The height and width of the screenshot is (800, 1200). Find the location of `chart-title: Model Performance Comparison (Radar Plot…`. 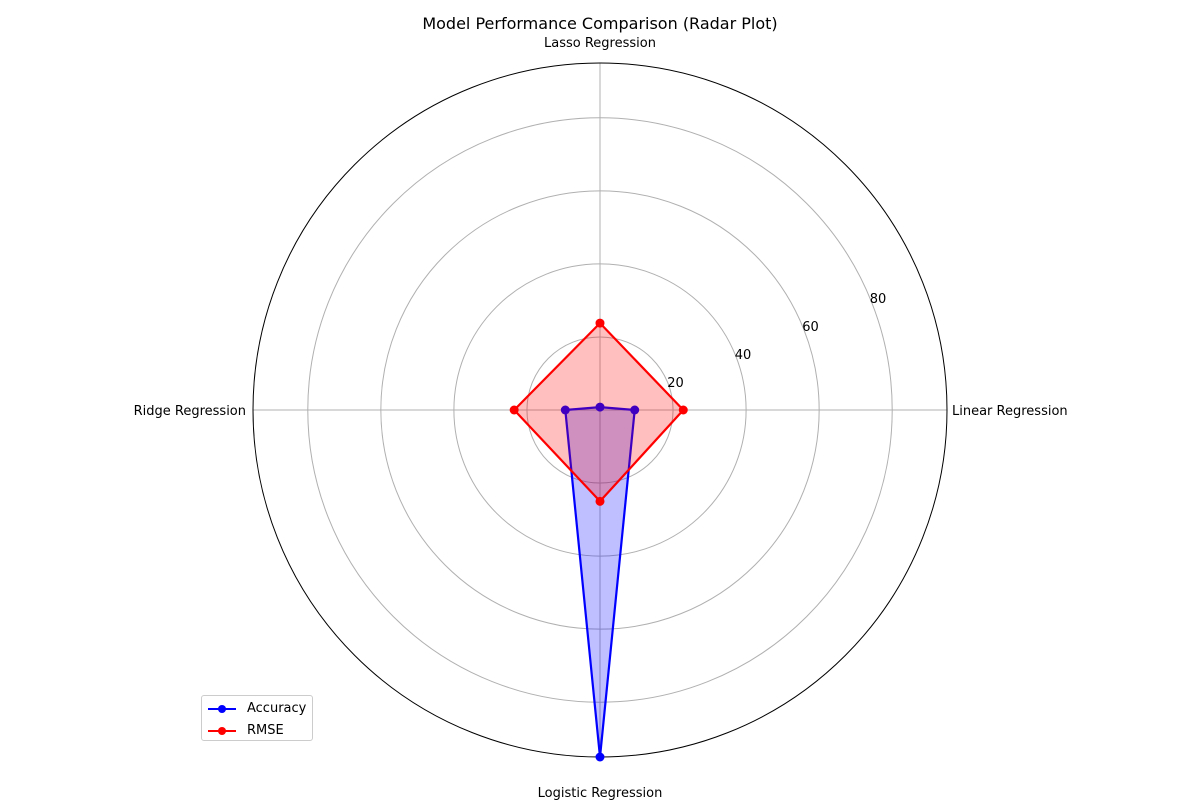

chart-title: Model Performance Comparison (Radar Plot… is located at coordinates (599, 23).